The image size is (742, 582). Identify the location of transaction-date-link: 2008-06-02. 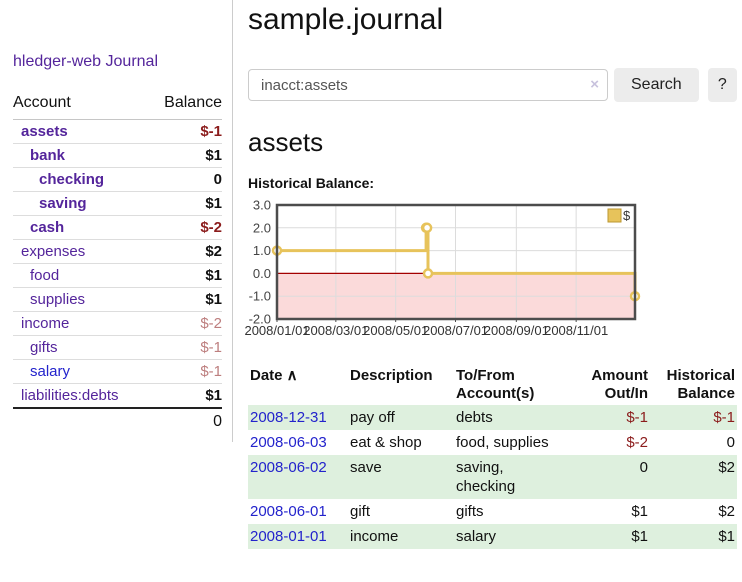
(288, 467).